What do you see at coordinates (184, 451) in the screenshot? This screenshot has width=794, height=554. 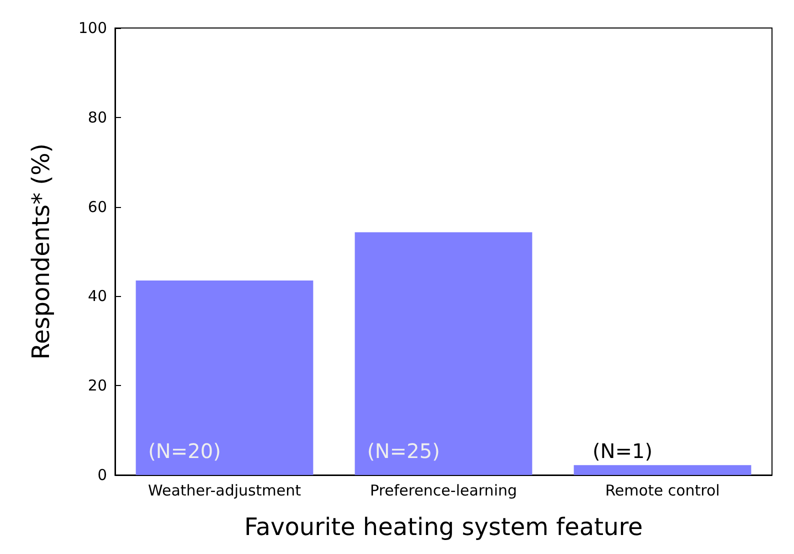 I see `annotation: (N=20)` at bounding box center [184, 451].